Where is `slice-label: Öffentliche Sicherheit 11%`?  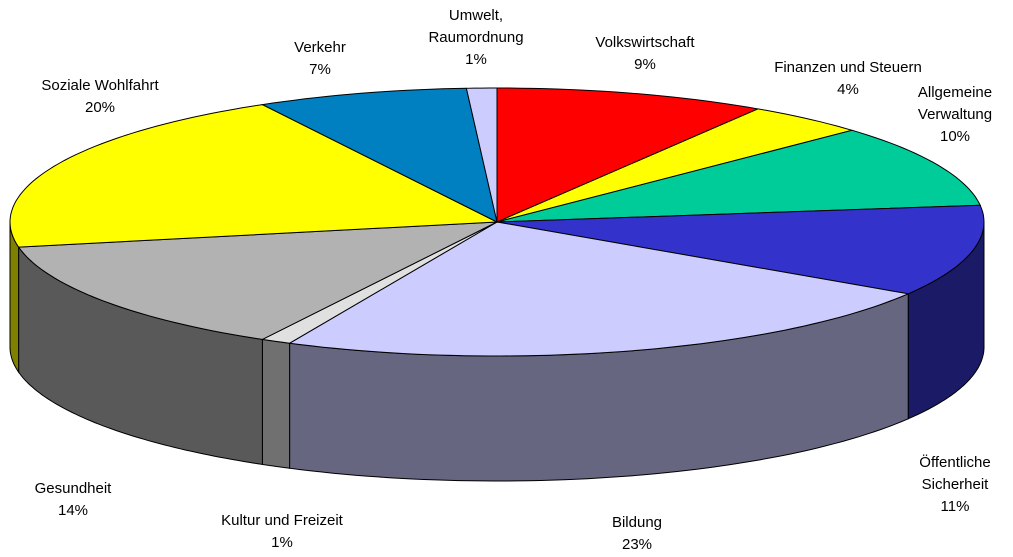 slice-label: Öffentliche Sicherheit 11% is located at coordinates (955, 485).